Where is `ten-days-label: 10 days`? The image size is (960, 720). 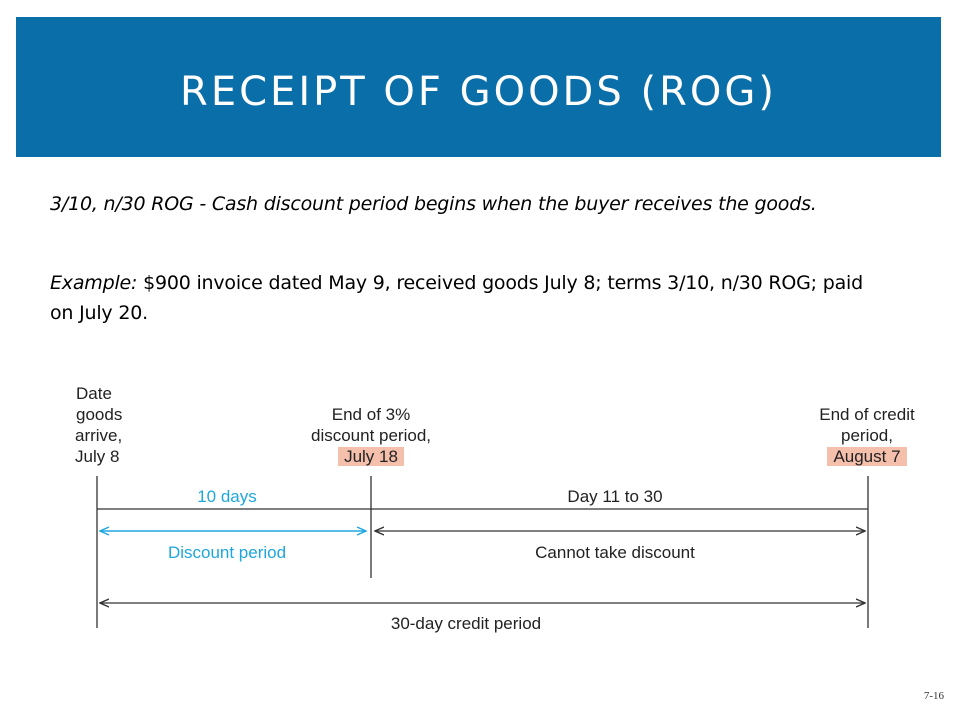 ten-days-label: 10 days is located at coordinates (227, 496).